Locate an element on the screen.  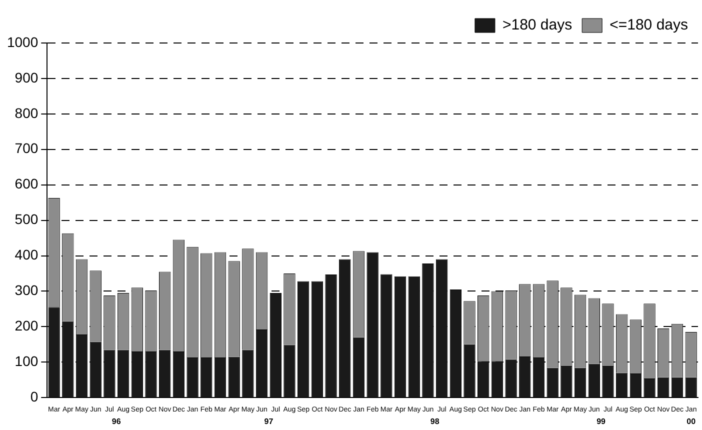
y-tick-label: 500 is located at coordinates (26, 219).